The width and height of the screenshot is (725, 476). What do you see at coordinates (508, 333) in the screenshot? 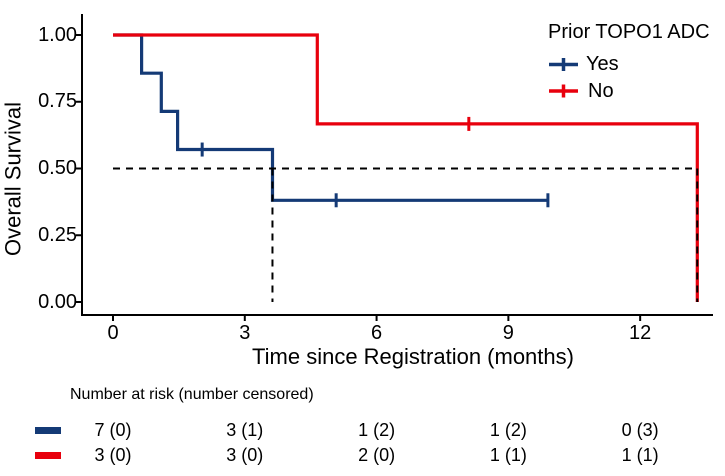
I see `x-tick-label: 9` at bounding box center [508, 333].